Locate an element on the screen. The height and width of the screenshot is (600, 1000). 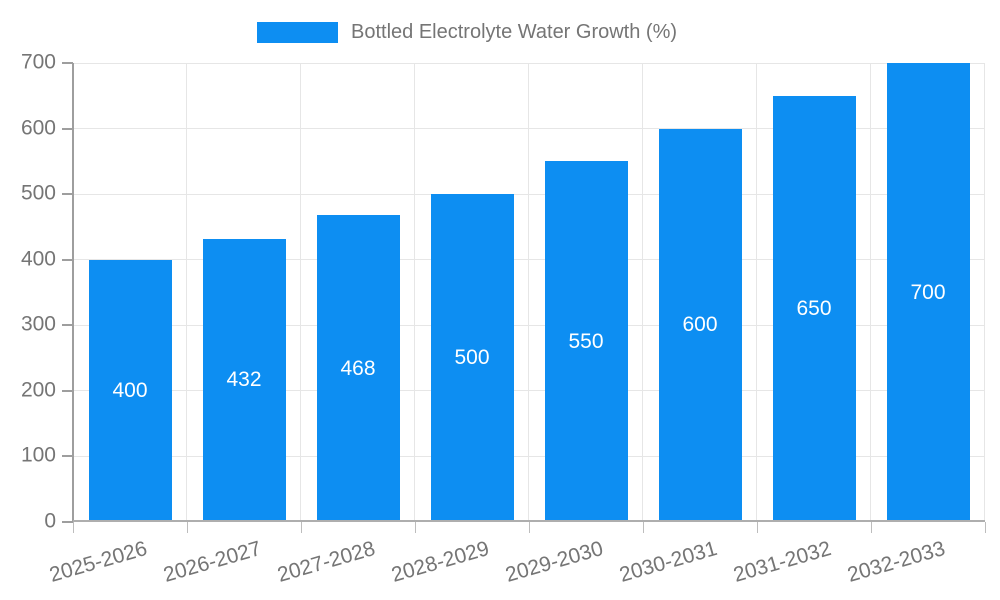
bar-value-label: 400 is located at coordinates (130, 390).